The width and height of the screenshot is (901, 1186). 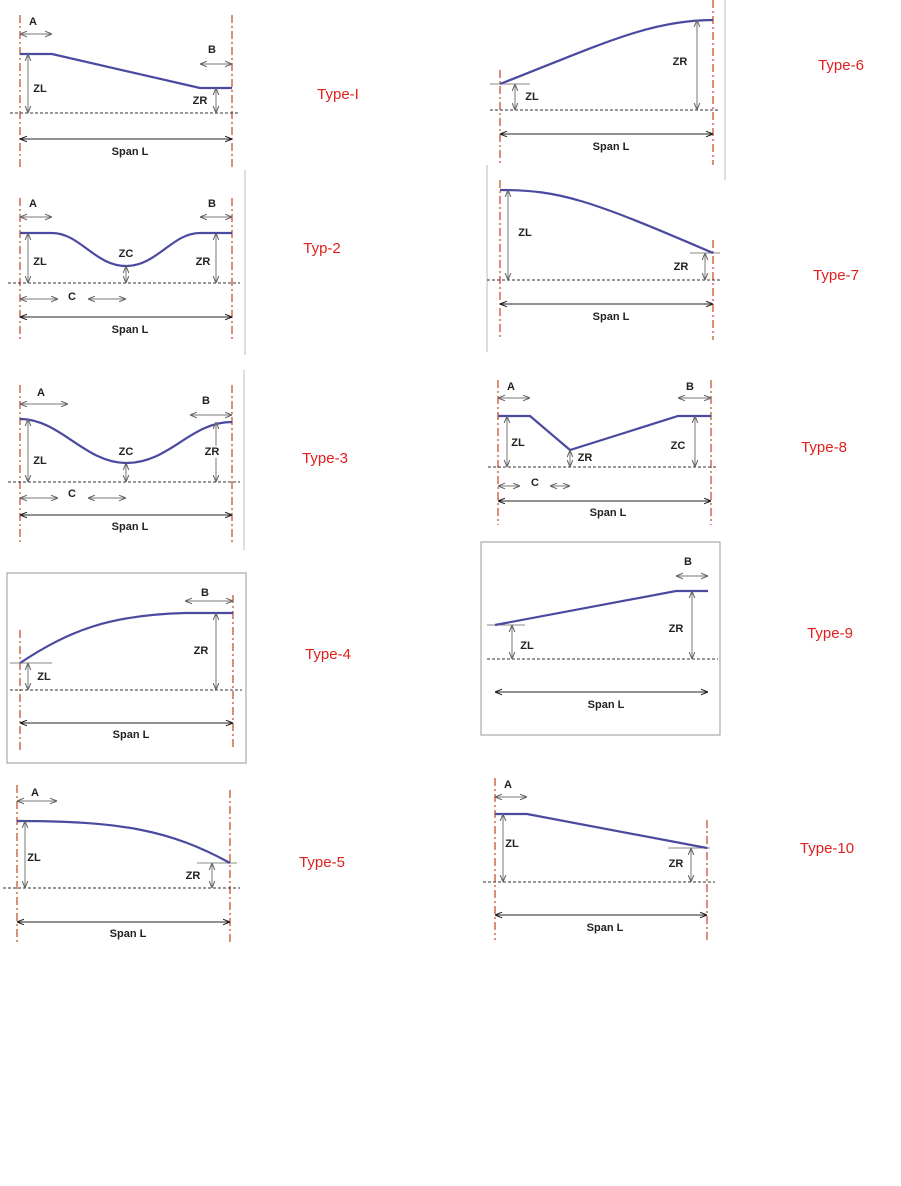 I want to click on type-label: Type-10, so click(x=827, y=848).